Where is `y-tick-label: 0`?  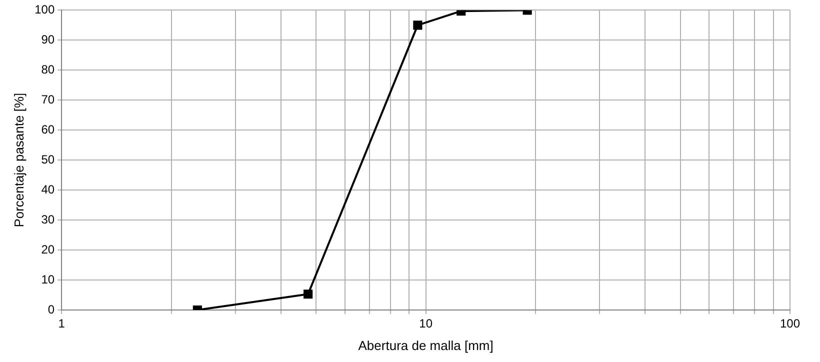 y-tick-label: 0 is located at coordinates (51, 309).